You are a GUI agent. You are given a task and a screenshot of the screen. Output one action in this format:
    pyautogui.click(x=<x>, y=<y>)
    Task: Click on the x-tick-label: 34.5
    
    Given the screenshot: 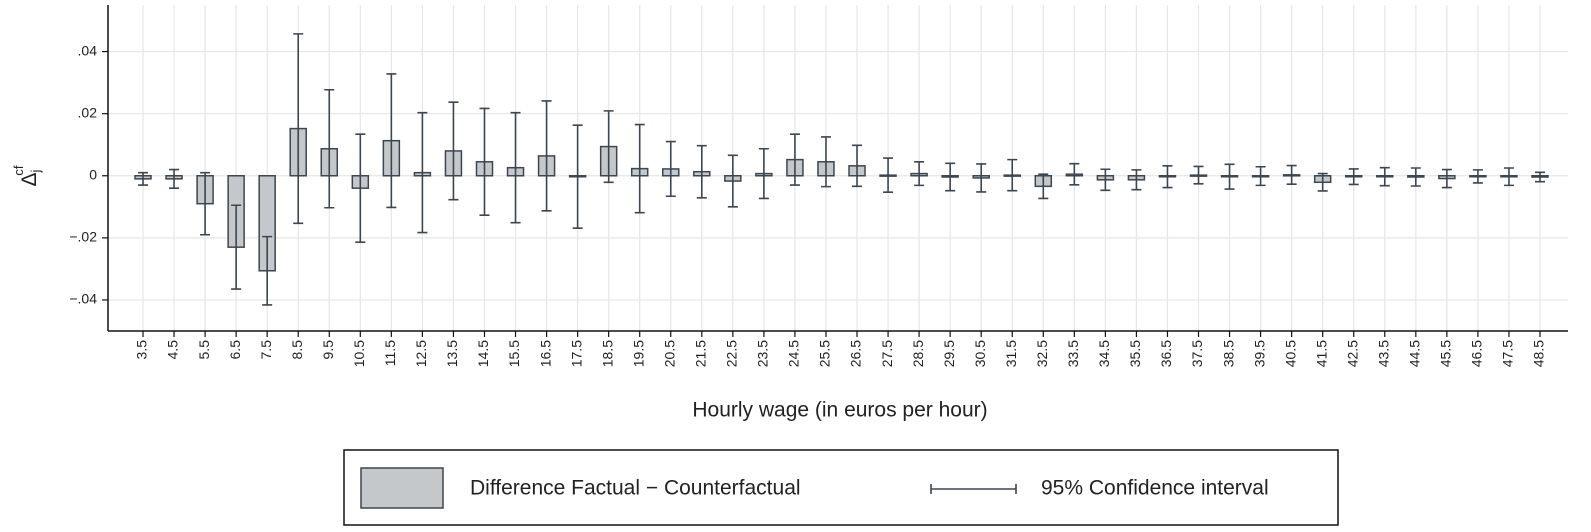 What is the action you would take?
    pyautogui.click(x=1104, y=353)
    